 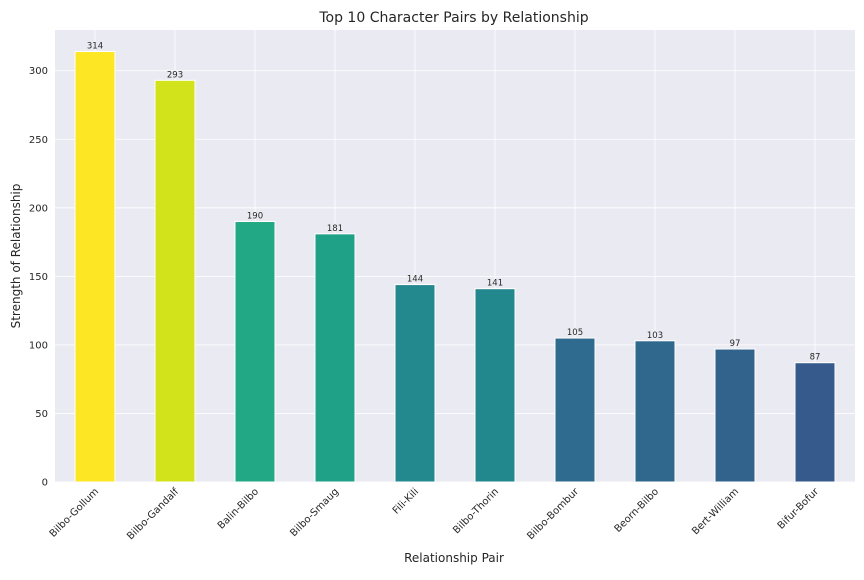 What do you see at coordinates (38, 208) in the screenshot?
I see `y-tick-label: 200` at bounding box center [38, 208].